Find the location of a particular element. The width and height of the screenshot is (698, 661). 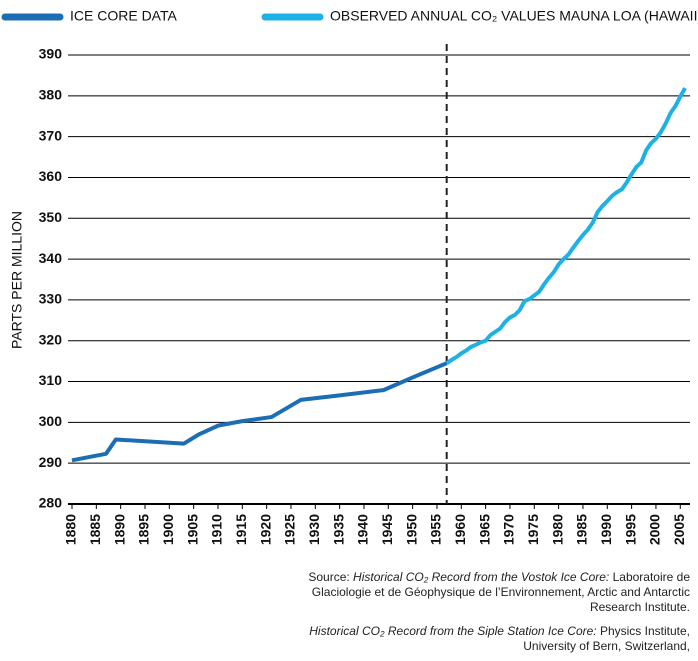

y-tick-label: 320 is located at coordinates (51, 339).